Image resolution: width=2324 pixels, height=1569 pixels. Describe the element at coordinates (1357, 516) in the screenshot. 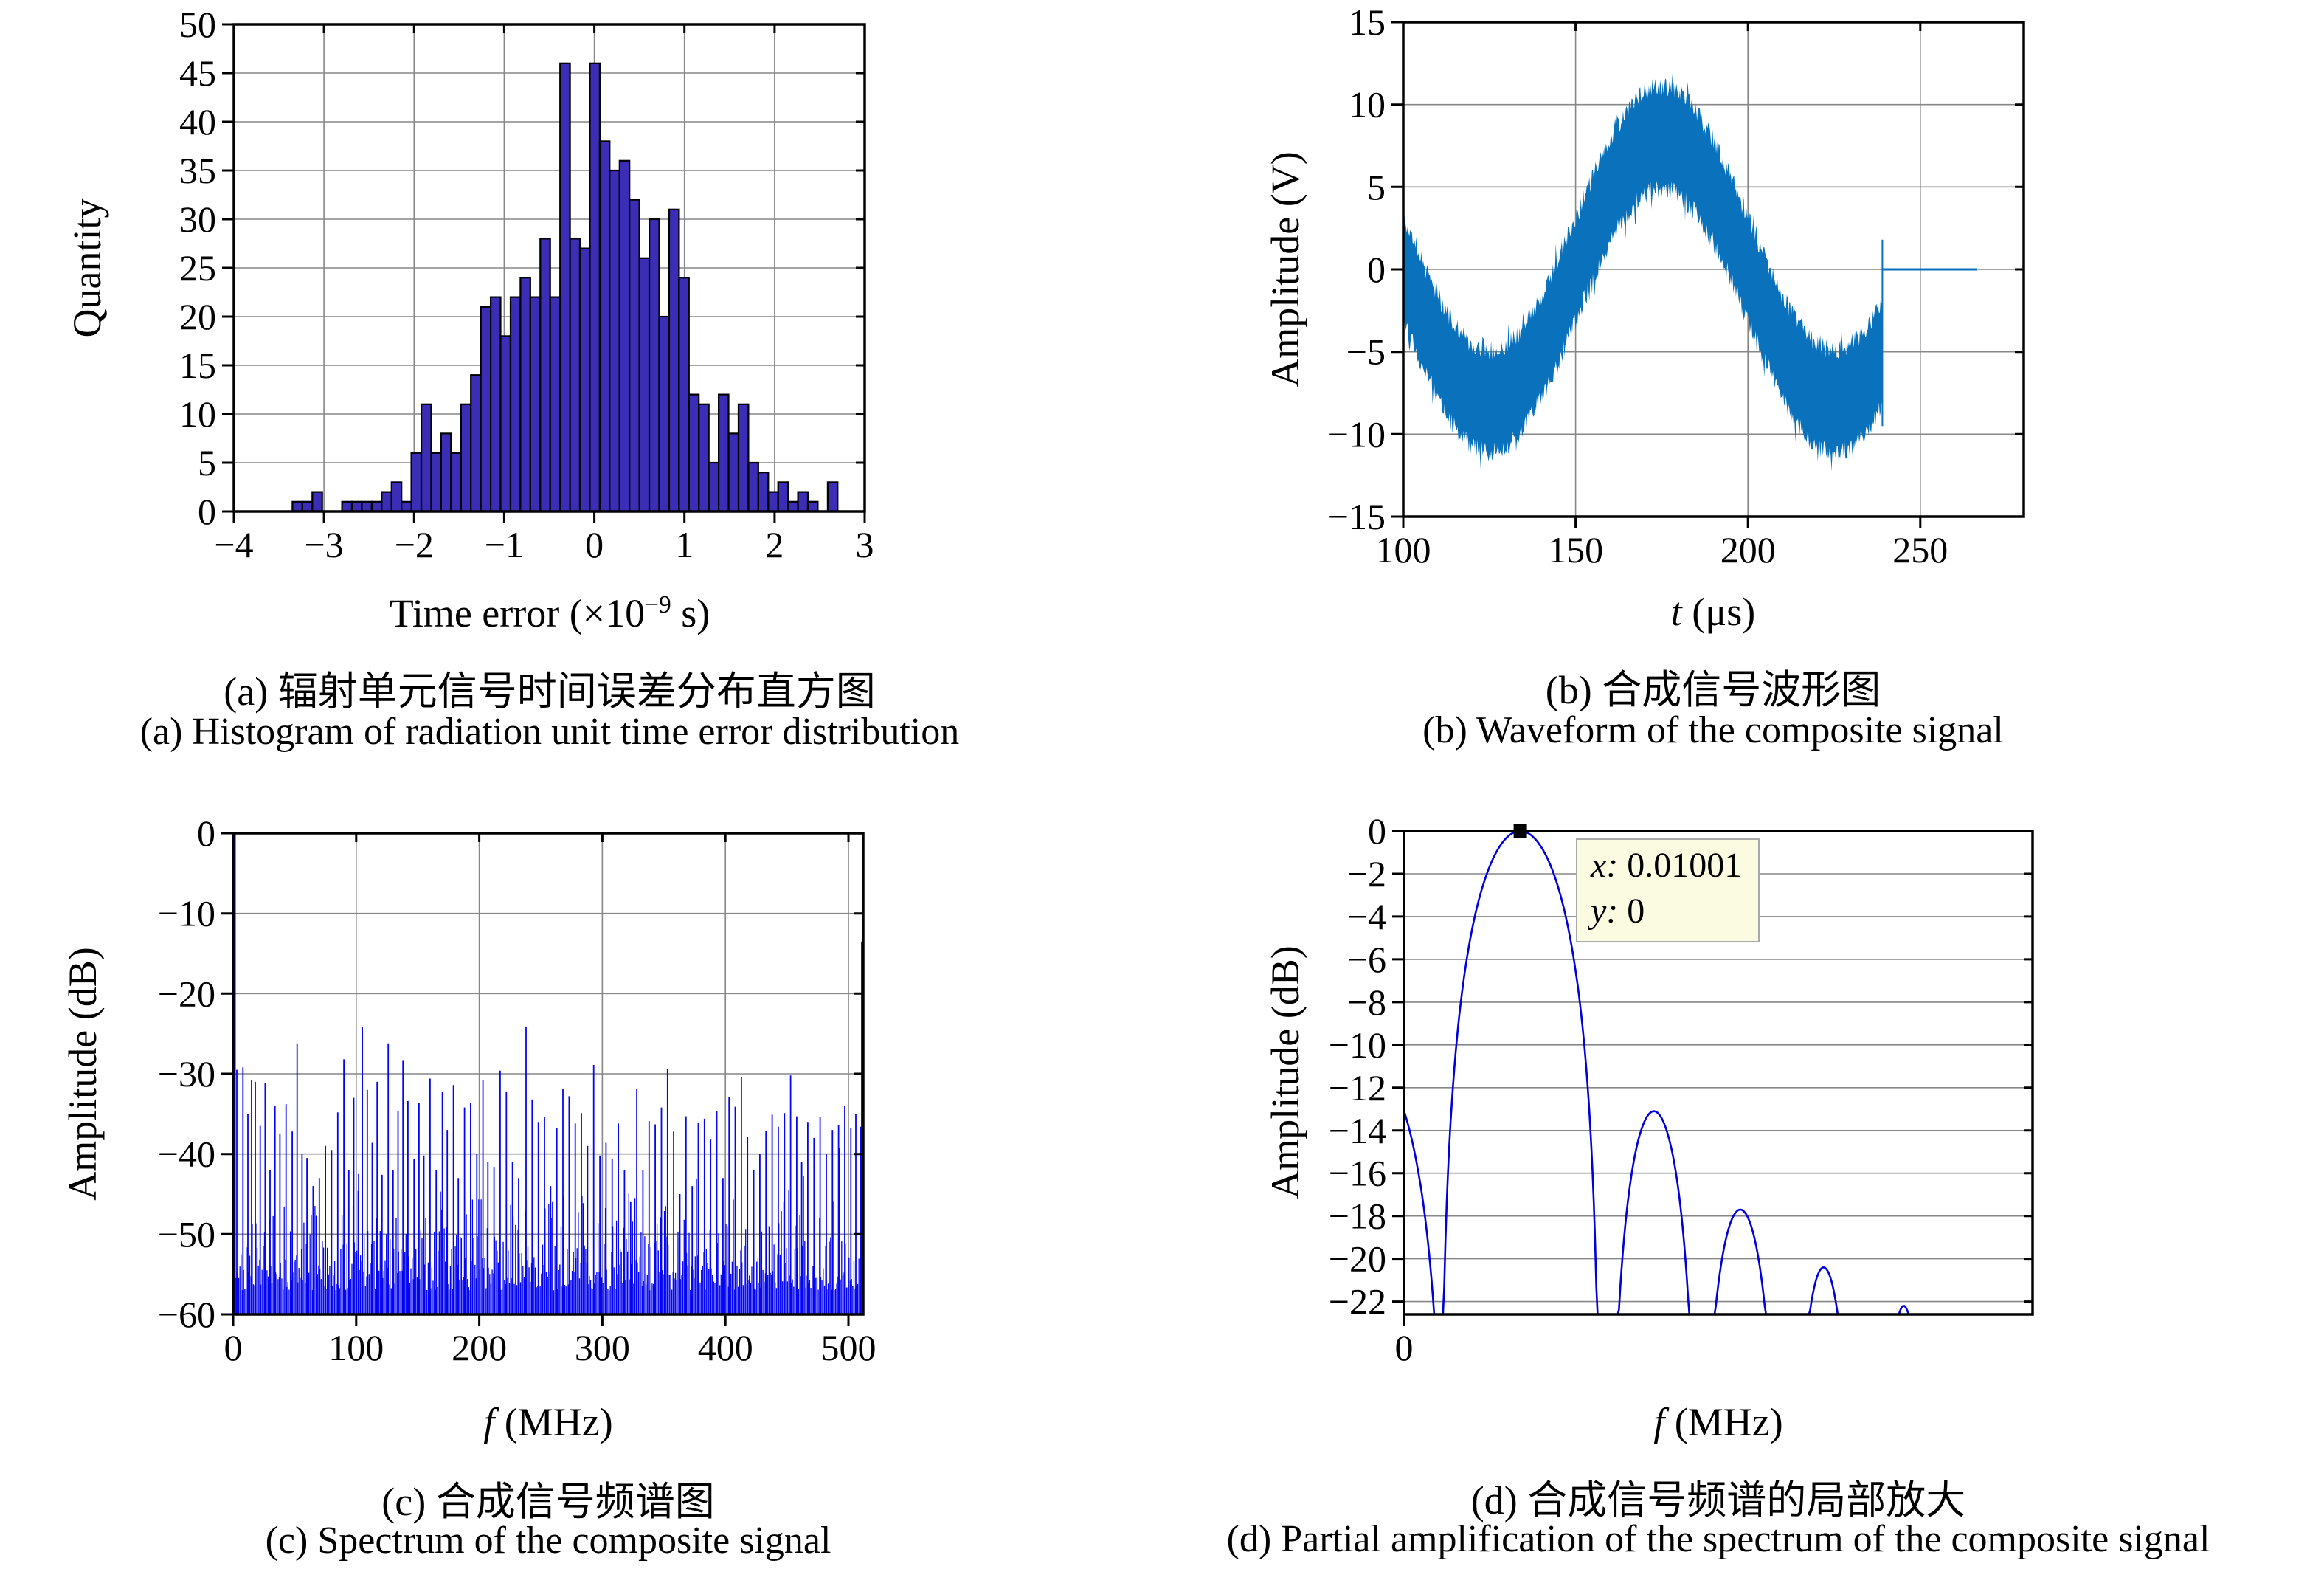

I see `y-tick-label: −15` at that location.